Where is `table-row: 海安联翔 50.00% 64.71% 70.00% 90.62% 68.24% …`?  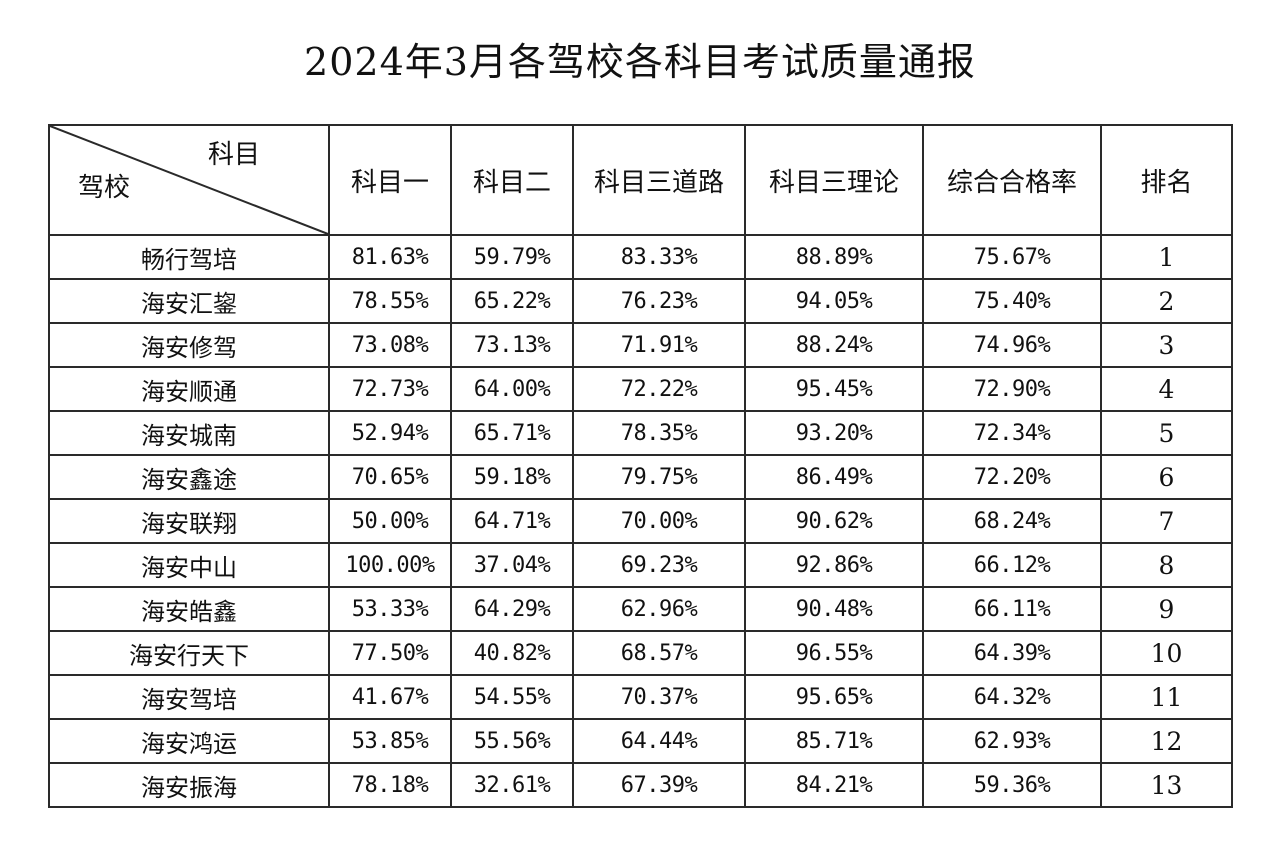
table-row: 海安联翔 50.00% 64.71% 70.00% 90.62% 68.24% … is located at coordinates (640, 521).